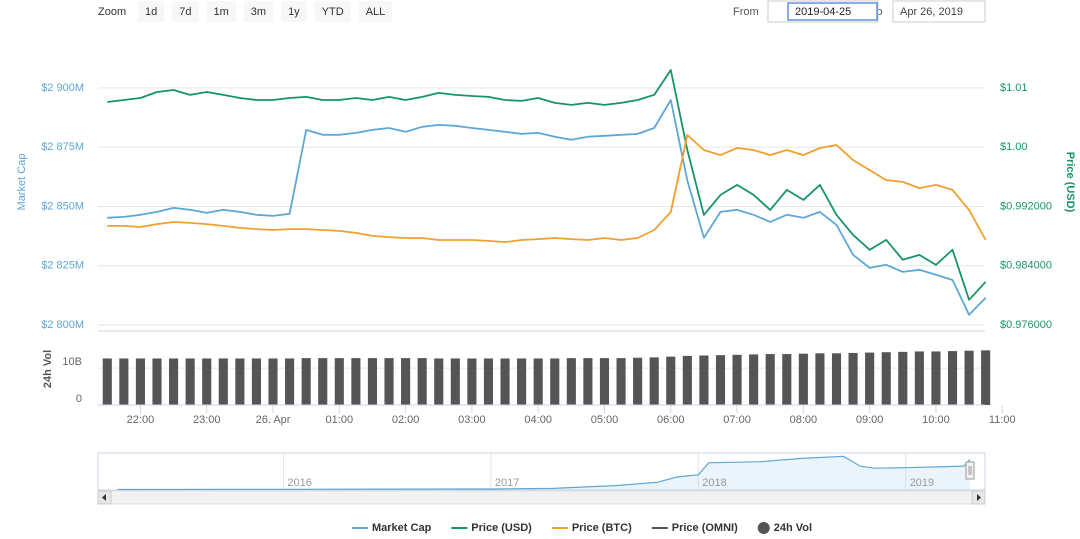  What do you see at coordinates (1070, 182) in the screenshot?
I see `y2-axis-title: Price (USD)` at bounding box center [1070, 182].